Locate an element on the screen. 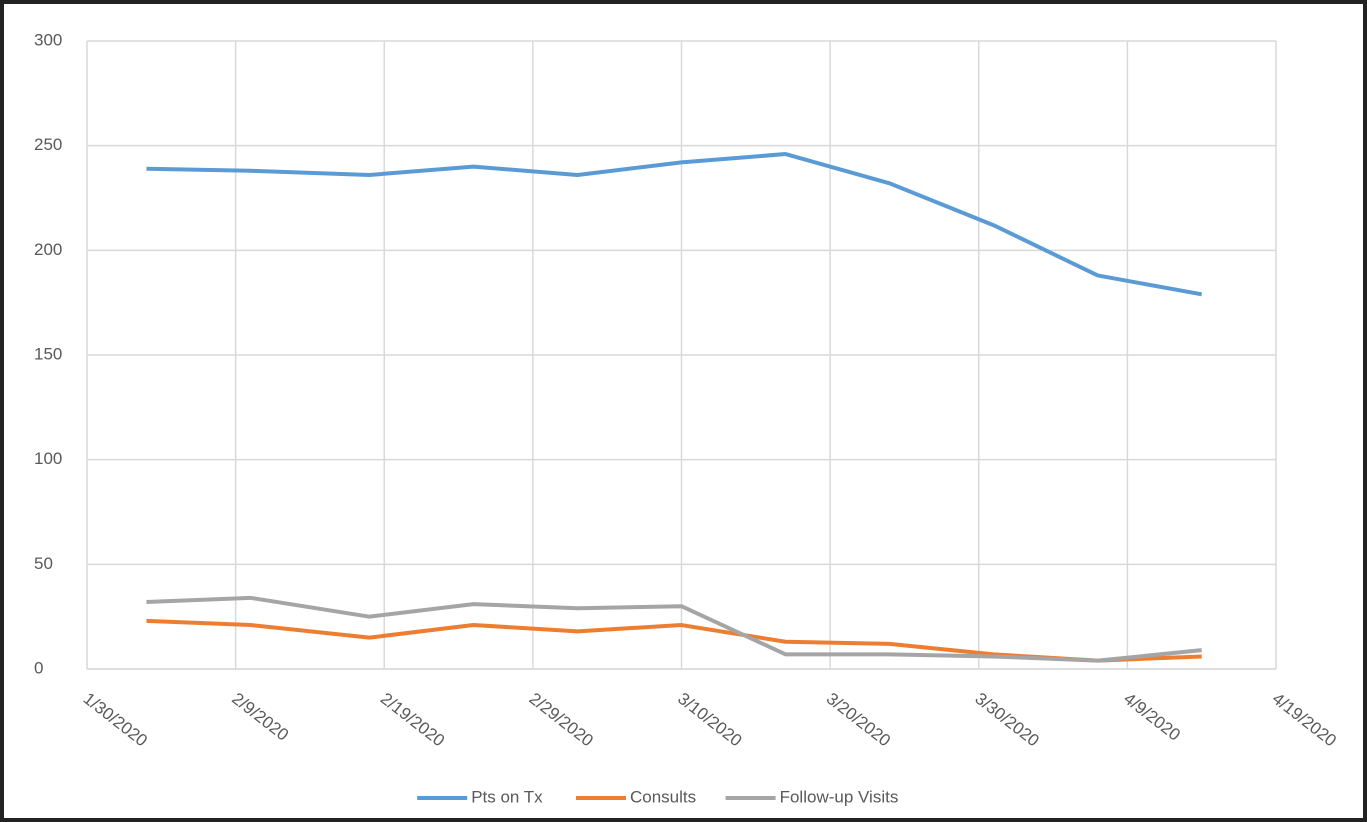  legend-label: Pts on Tx is located at coordinates (507, 796).